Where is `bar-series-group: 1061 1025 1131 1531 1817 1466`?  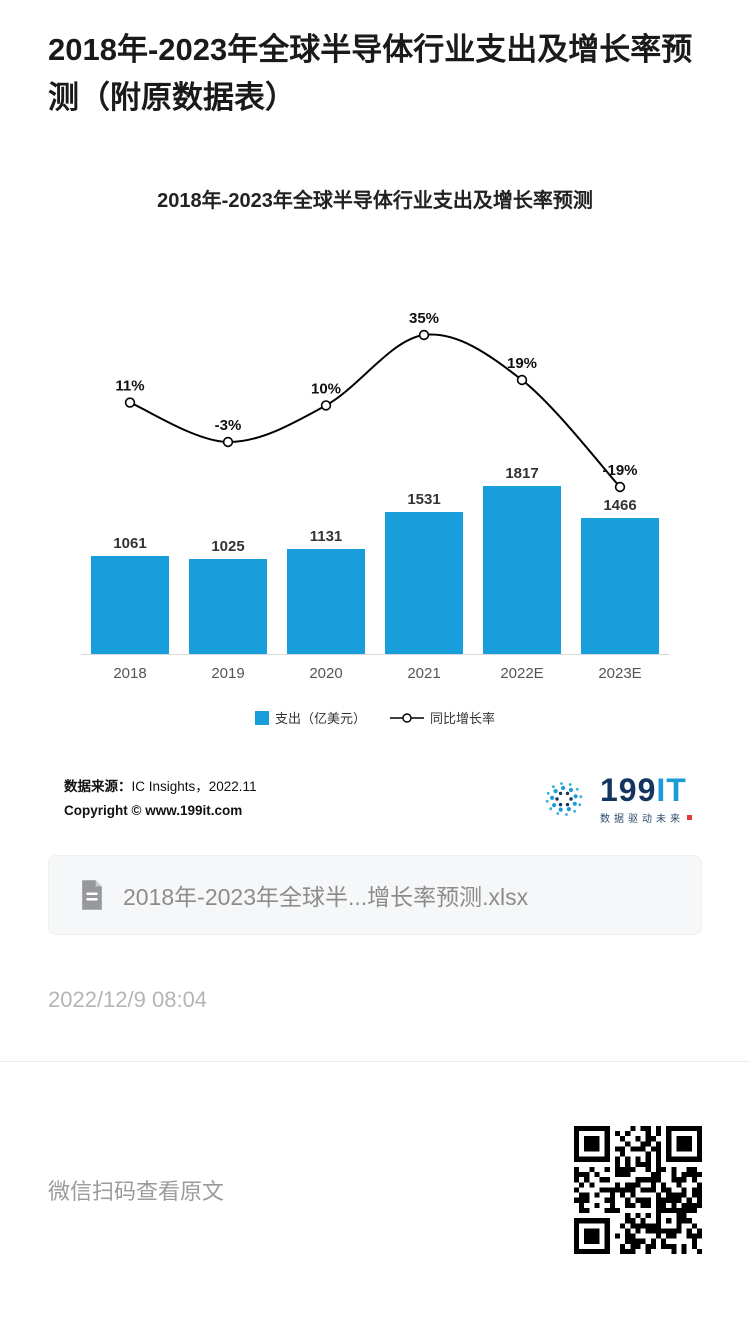
bar-series-group: 1061 1025 1131 1531 1817 1466 is located at coordinates (375, 560).